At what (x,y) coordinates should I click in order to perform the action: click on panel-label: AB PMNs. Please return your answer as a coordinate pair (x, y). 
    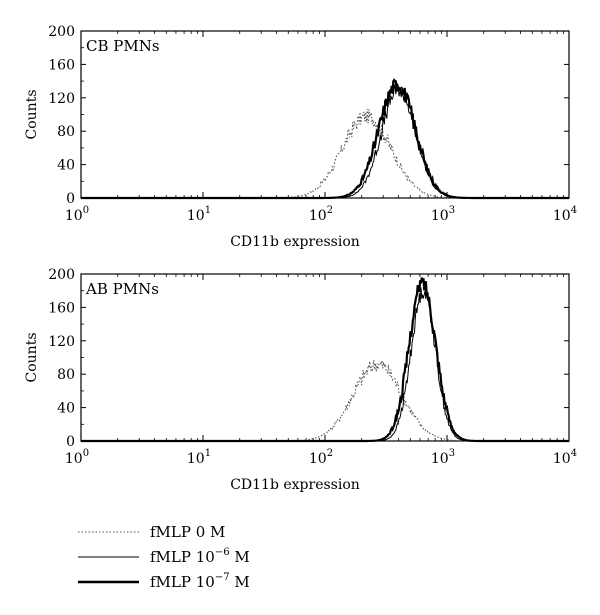
    Looking at the image, I should click on (122, 289).